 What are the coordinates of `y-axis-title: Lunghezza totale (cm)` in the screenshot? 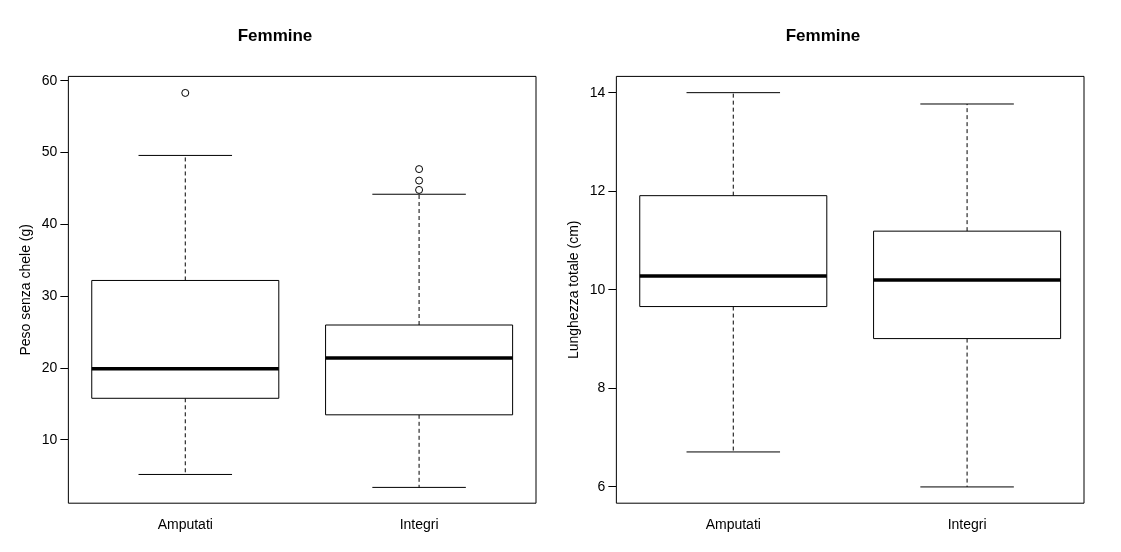 It's located at (573, 290).